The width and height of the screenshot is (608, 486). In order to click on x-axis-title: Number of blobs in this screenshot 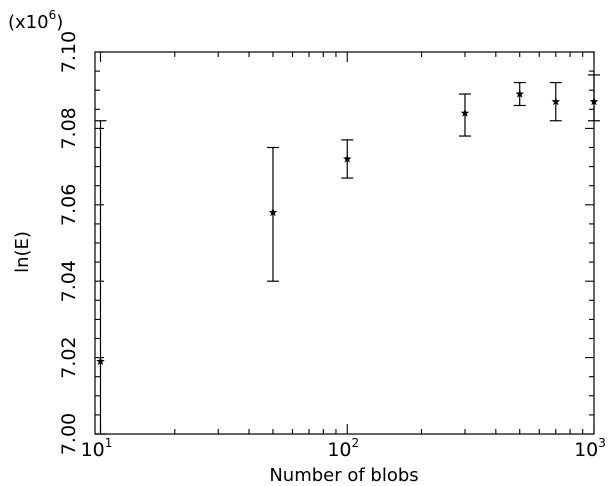, I will do `click(343, 475)`.